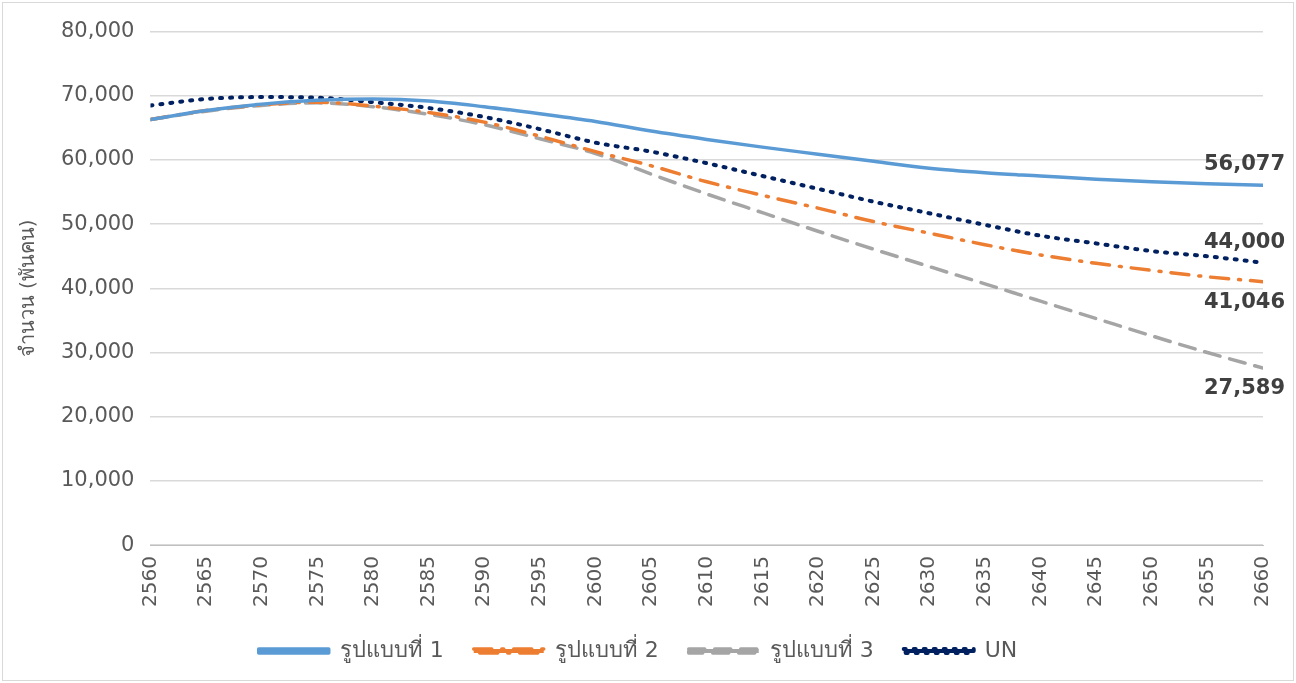 This screenshot has width=1296, height=683. I want to click on x-tick-label: 2615, so click(760, 582).